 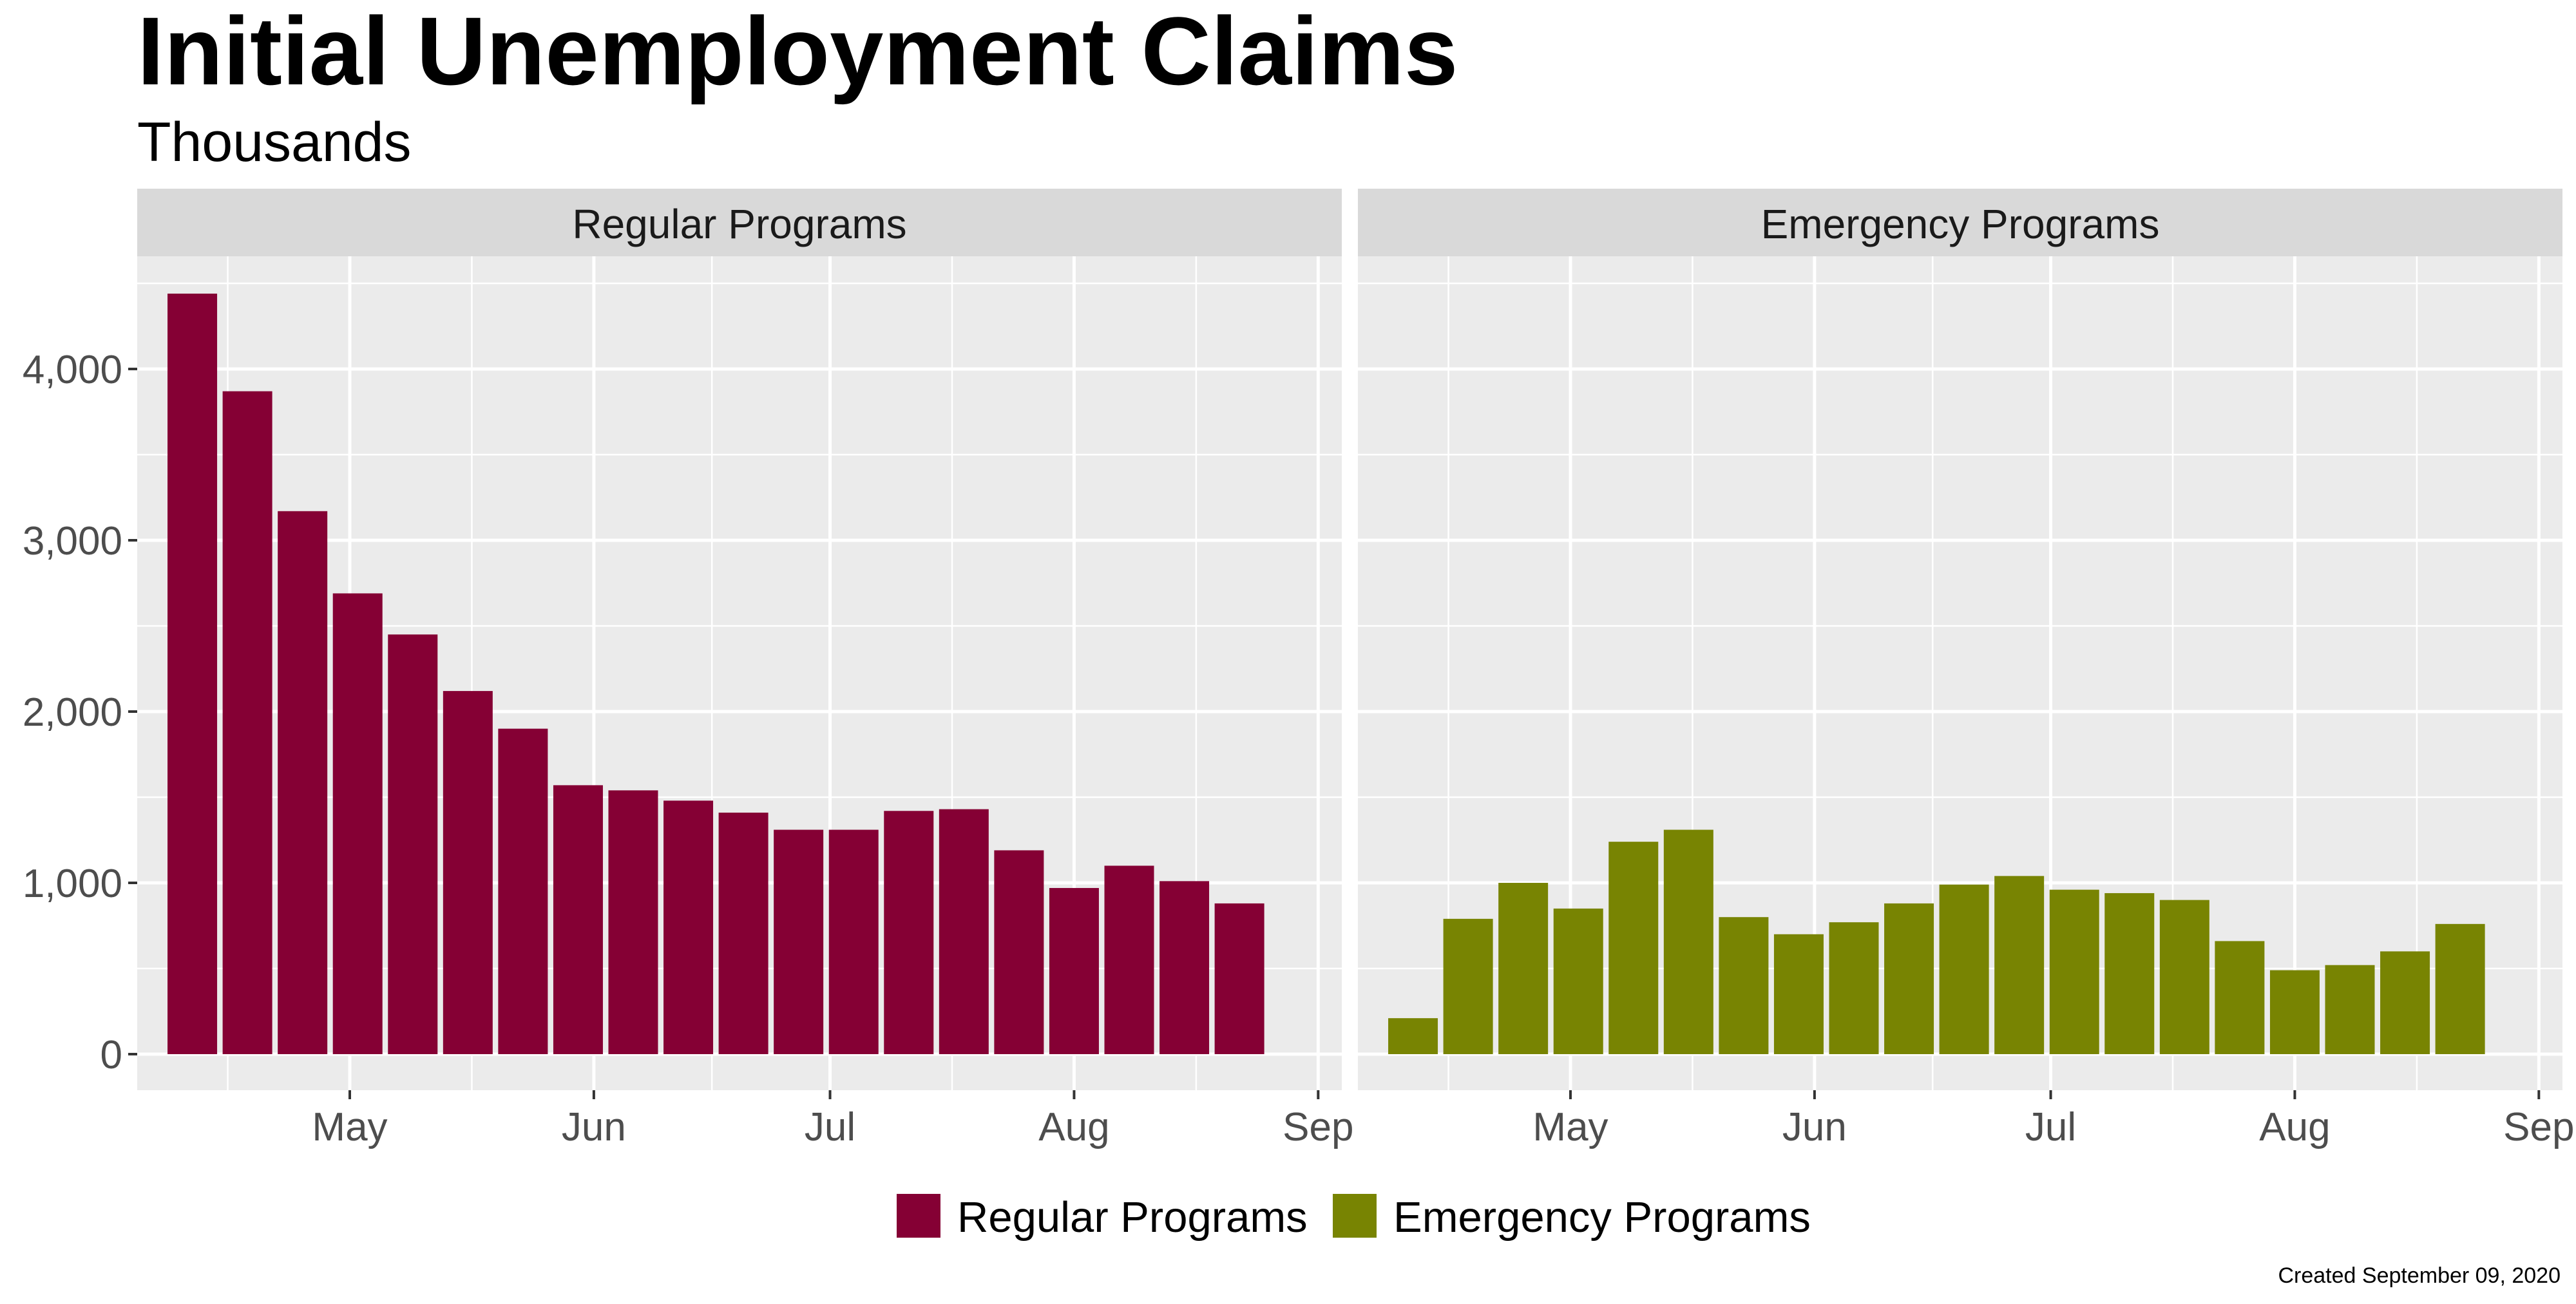 What do you see at coordinates (1132, 1217) in the screenshot?
I see `legend-label: Regular Programs` at bounding box center [1132, 1217].